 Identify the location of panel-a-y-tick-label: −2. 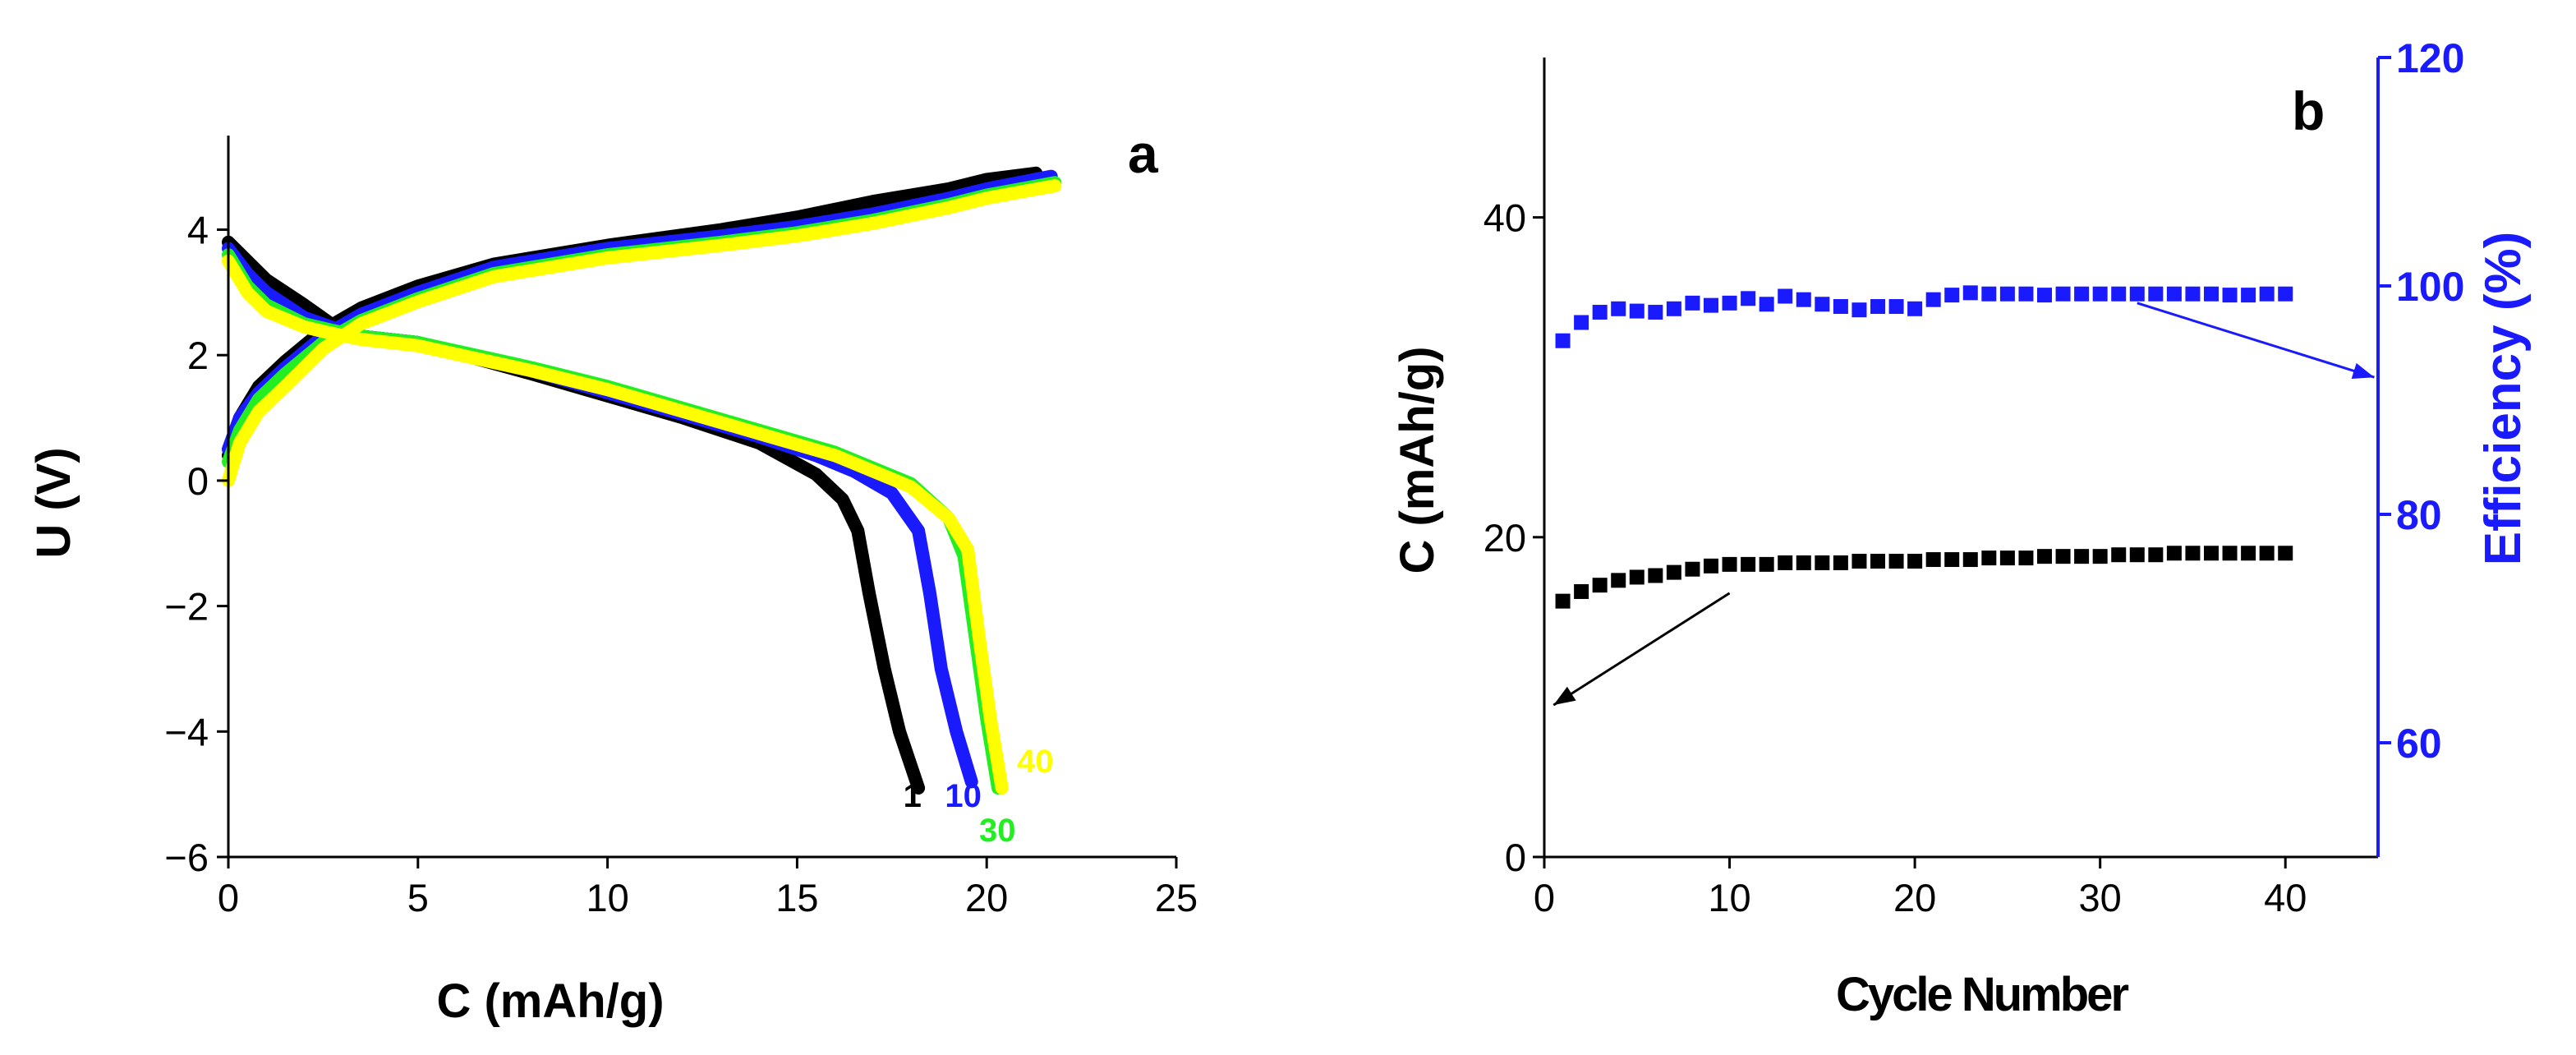
(186, 607).